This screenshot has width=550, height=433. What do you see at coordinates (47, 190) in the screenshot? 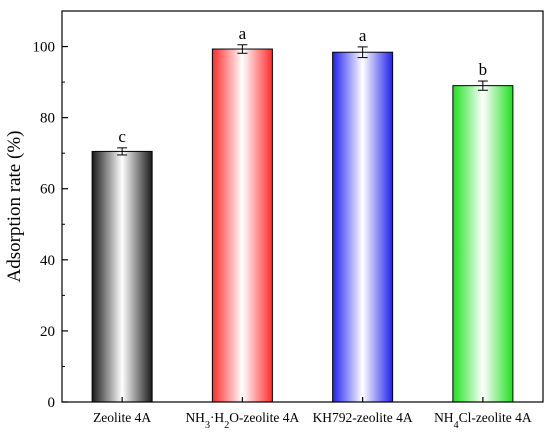
I see `y-tick-label: 60` at bounding box center [47, 190].